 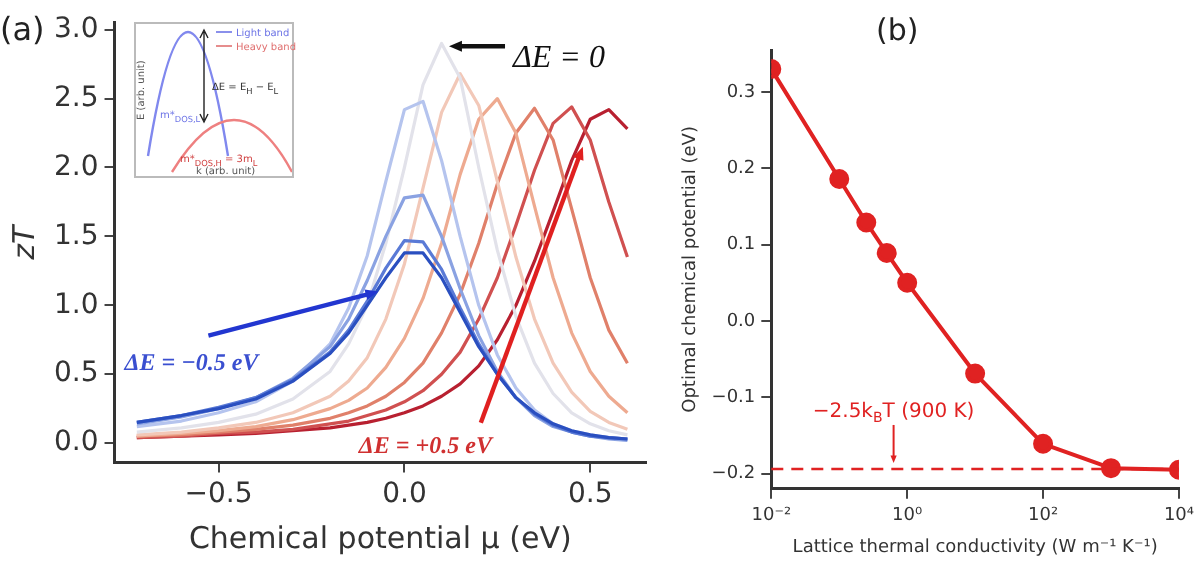 What do you see at coordinates (741, 92) in the screenshot?
I see `y-tick-label: 0.3` at bounding box center [741, 92].